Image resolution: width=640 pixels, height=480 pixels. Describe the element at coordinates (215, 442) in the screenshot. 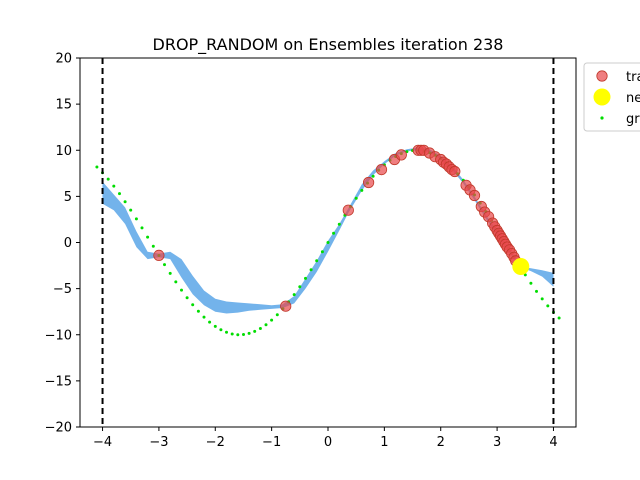

I see `x-tick-label: −2` at that location.